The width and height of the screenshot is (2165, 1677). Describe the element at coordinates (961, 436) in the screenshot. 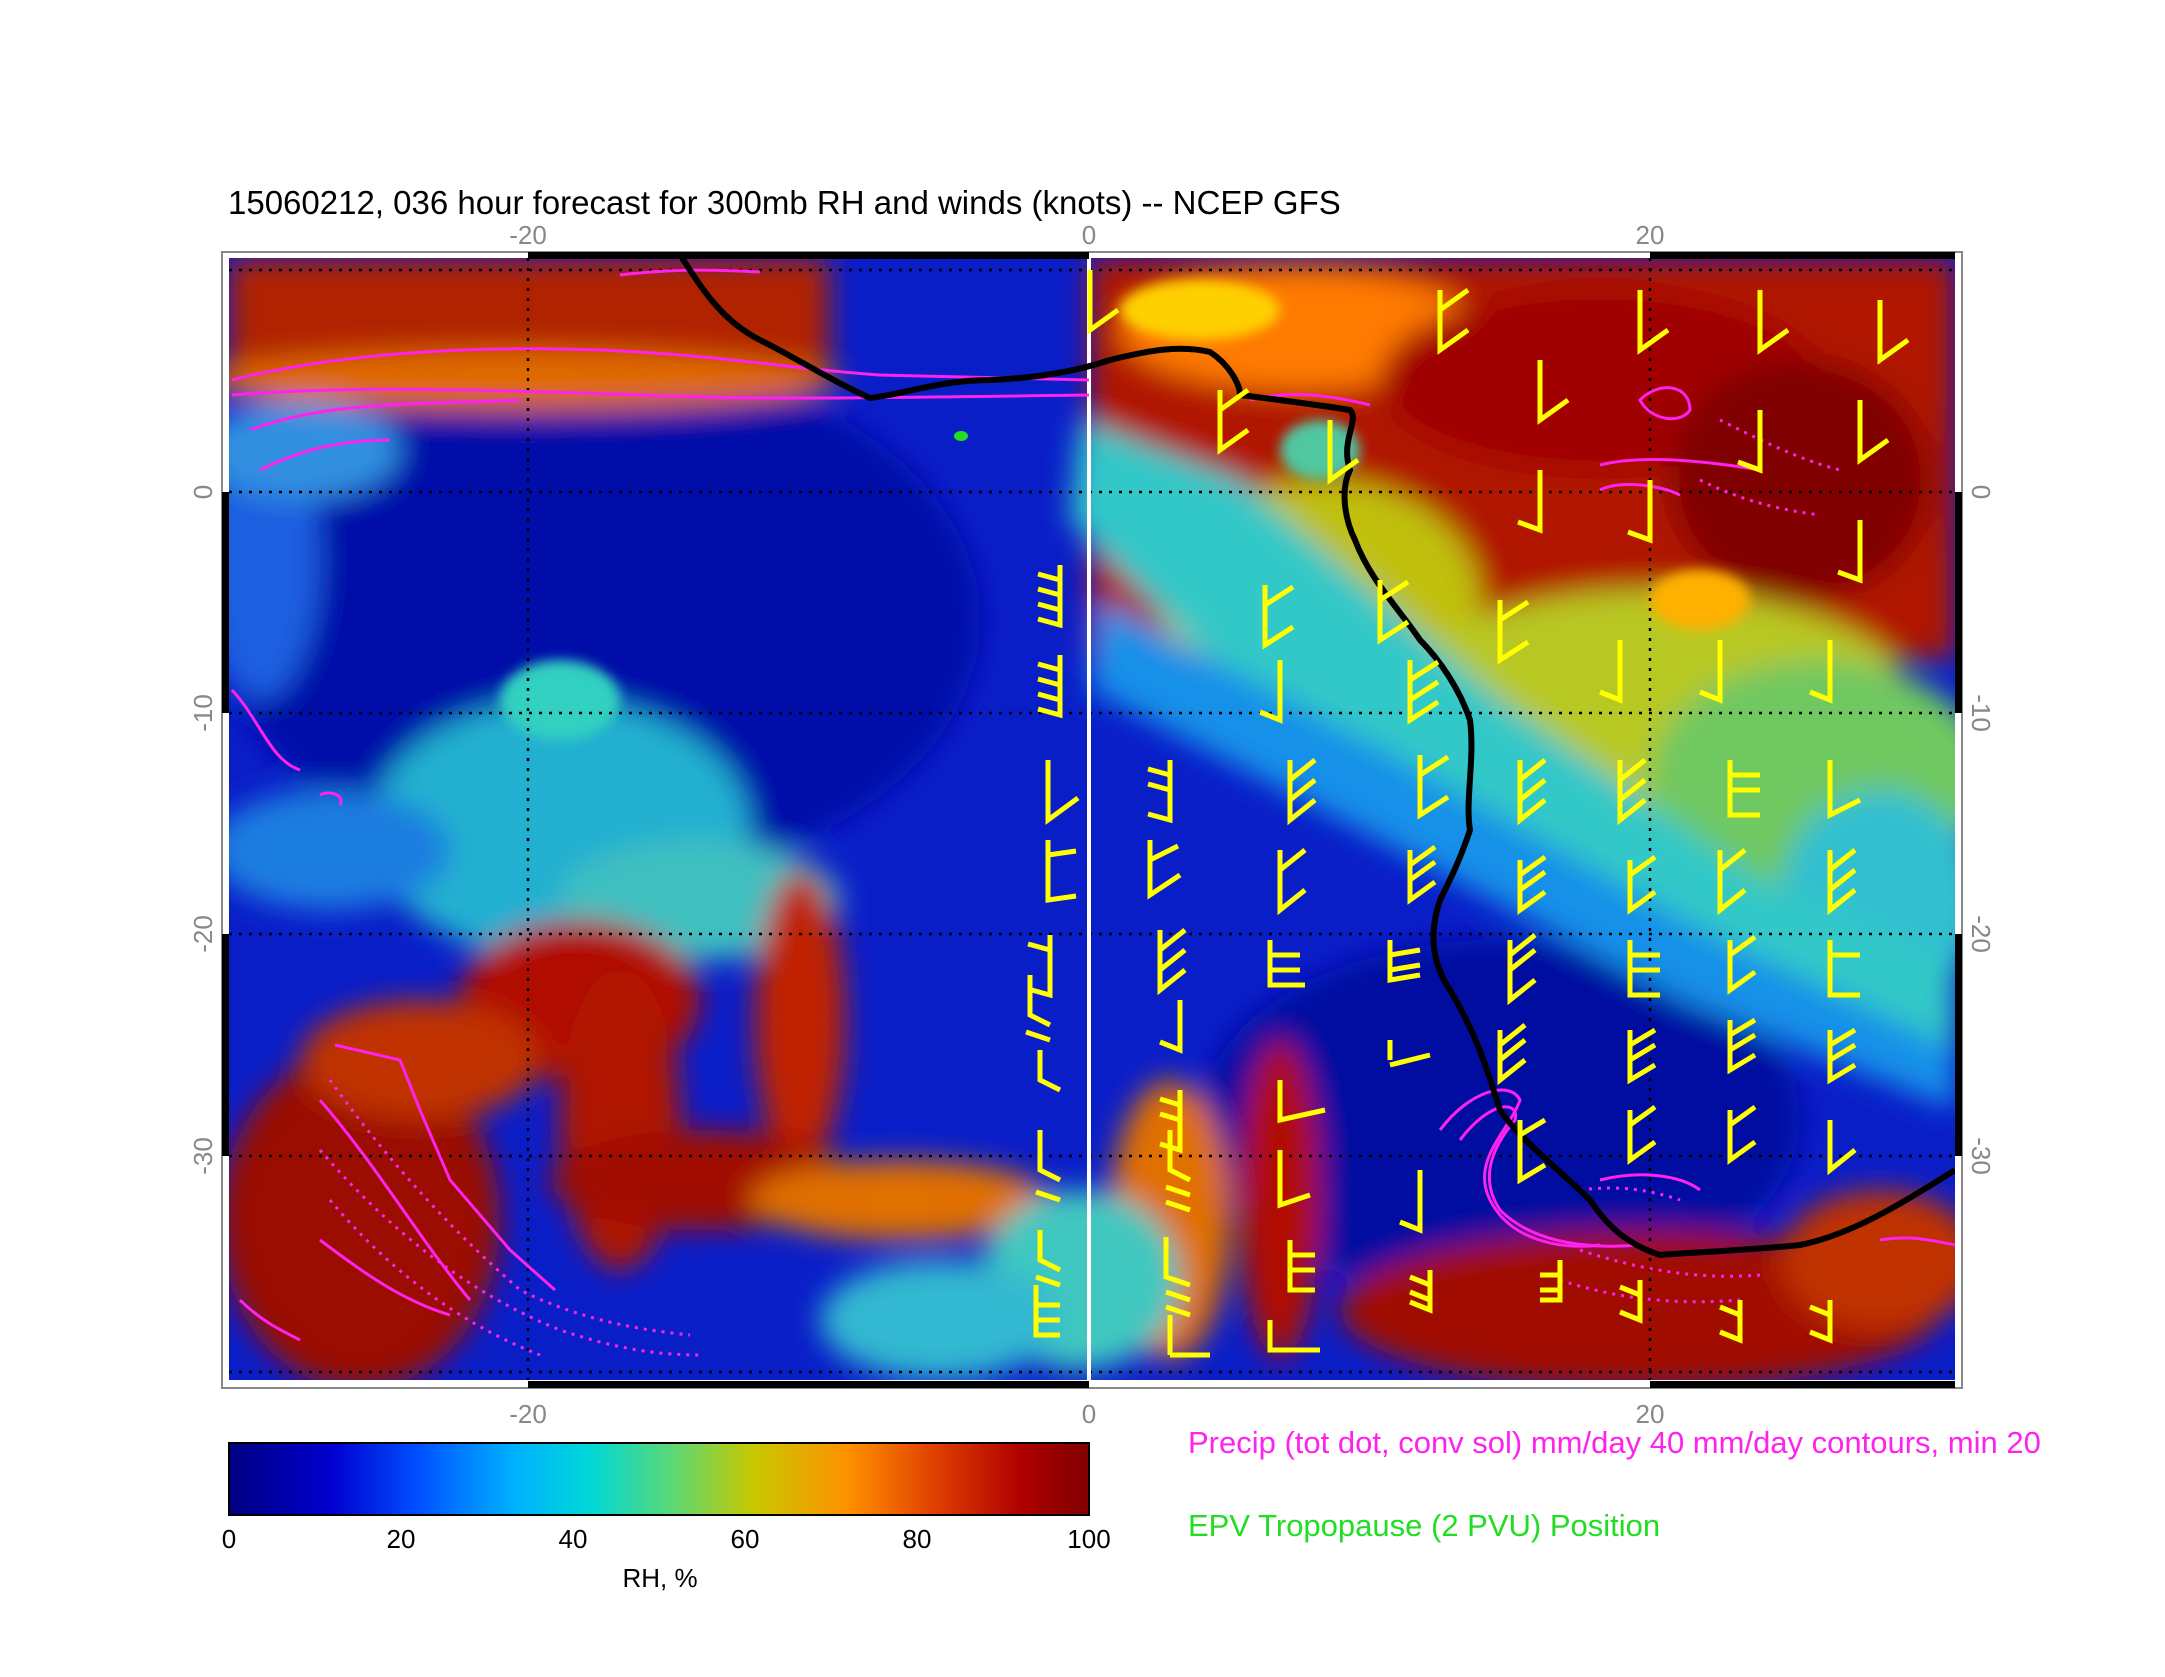

I see `epv-marker` at that location.